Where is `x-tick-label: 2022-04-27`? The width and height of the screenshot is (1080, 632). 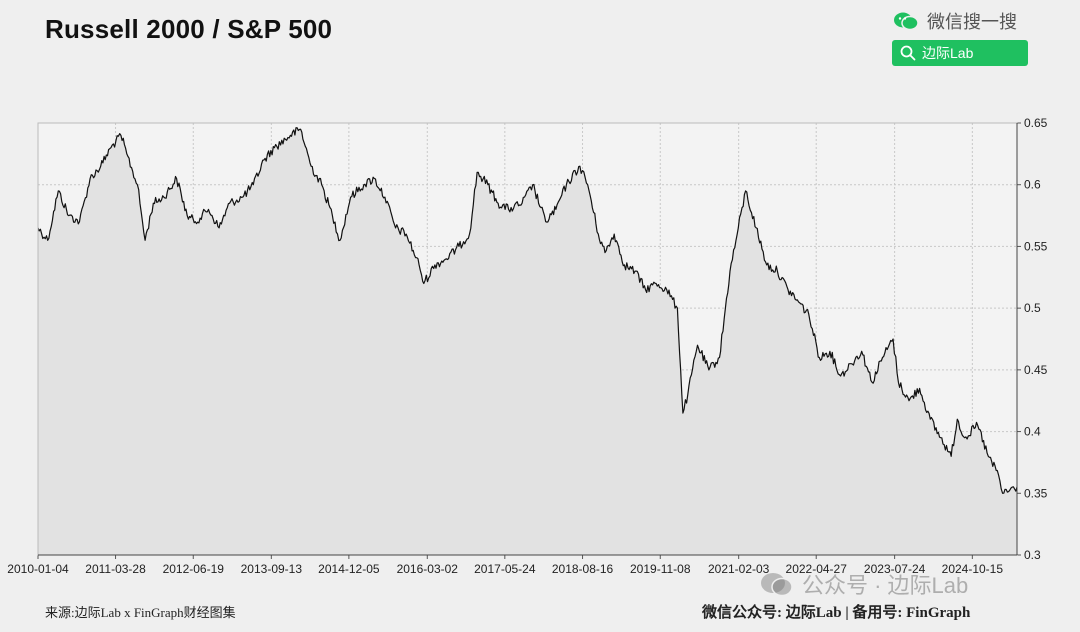 x-tick-label: 2022-04-27 is located at coordinates (817, 569).